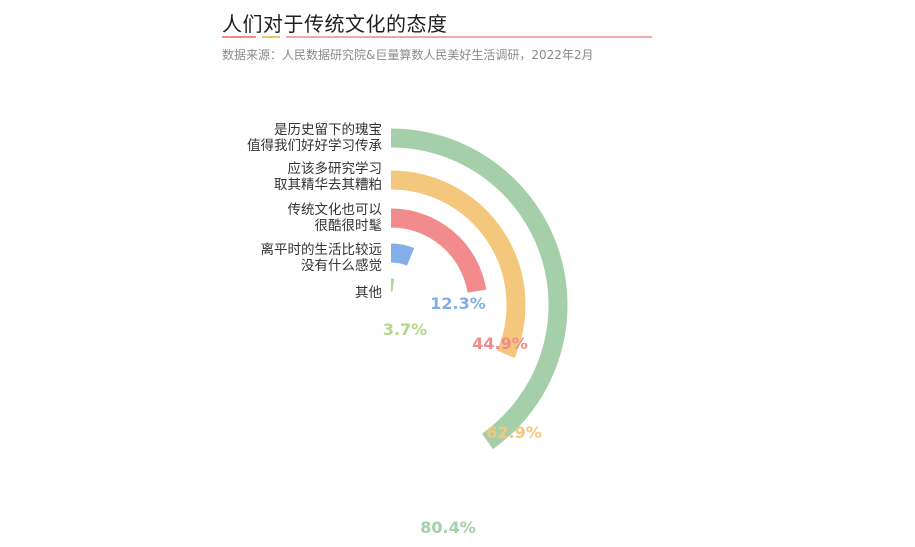 This screenshot has width=915, height=547. I want to click on value-label-5: 3.7%, so click(405, 329).